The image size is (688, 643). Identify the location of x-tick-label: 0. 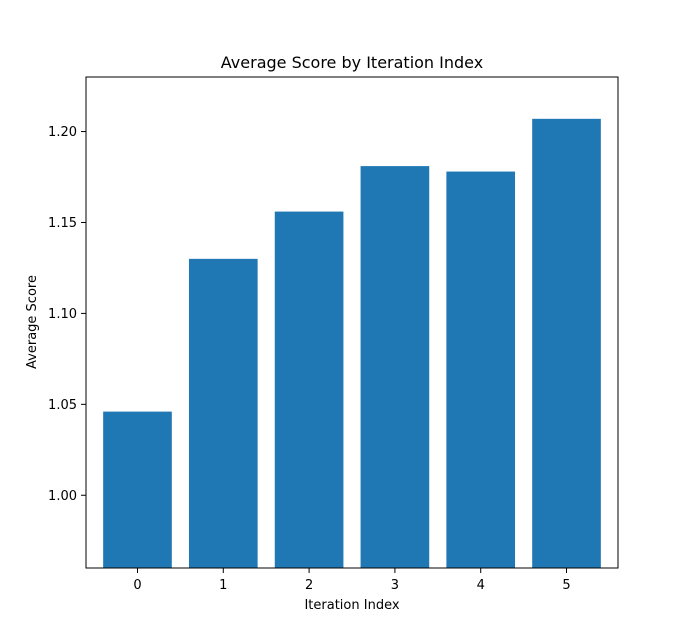
(137, 585).